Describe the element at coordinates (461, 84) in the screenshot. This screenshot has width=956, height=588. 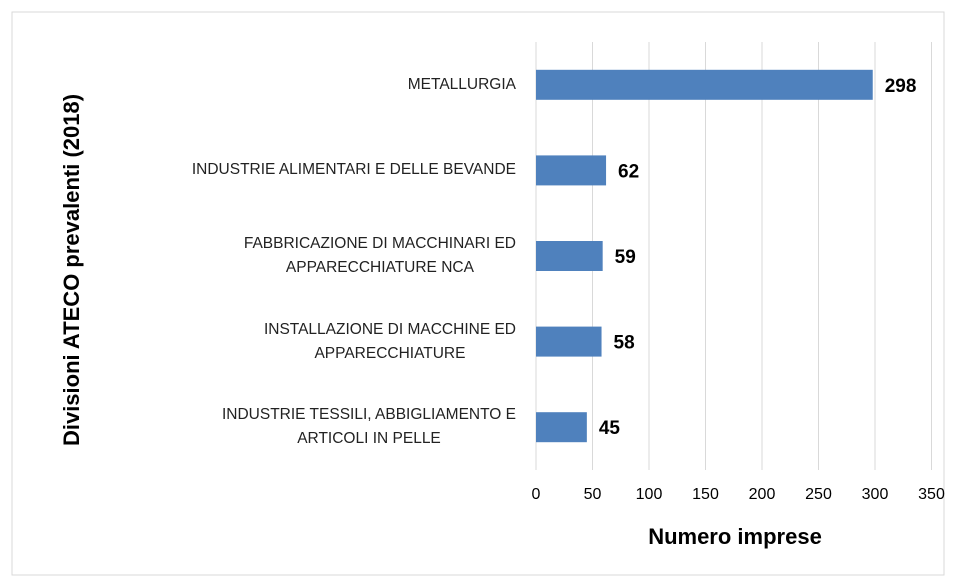
I see `y-tick-label: METALLURGIA` at that location.